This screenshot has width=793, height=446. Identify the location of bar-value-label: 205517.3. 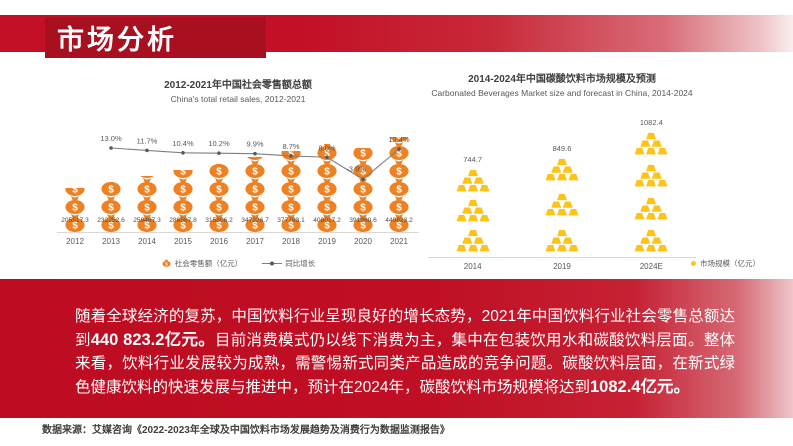
(75, 220).